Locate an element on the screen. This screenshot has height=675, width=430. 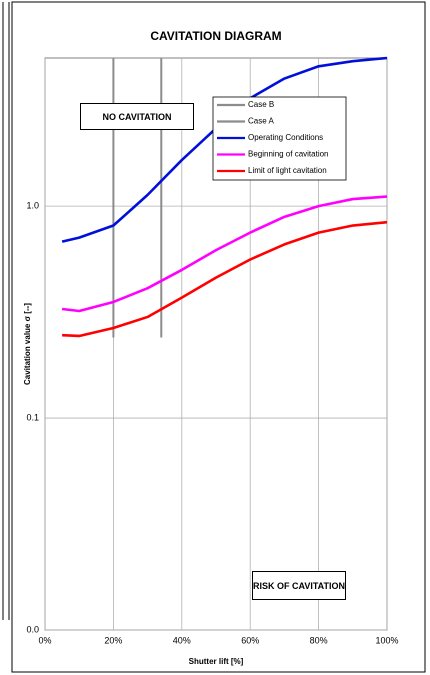
legend-label: Operating Conditions is located at coordinates (285, 137).